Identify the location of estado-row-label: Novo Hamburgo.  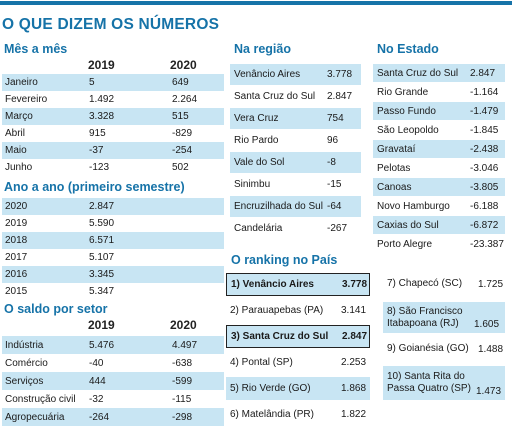
(413, 206).